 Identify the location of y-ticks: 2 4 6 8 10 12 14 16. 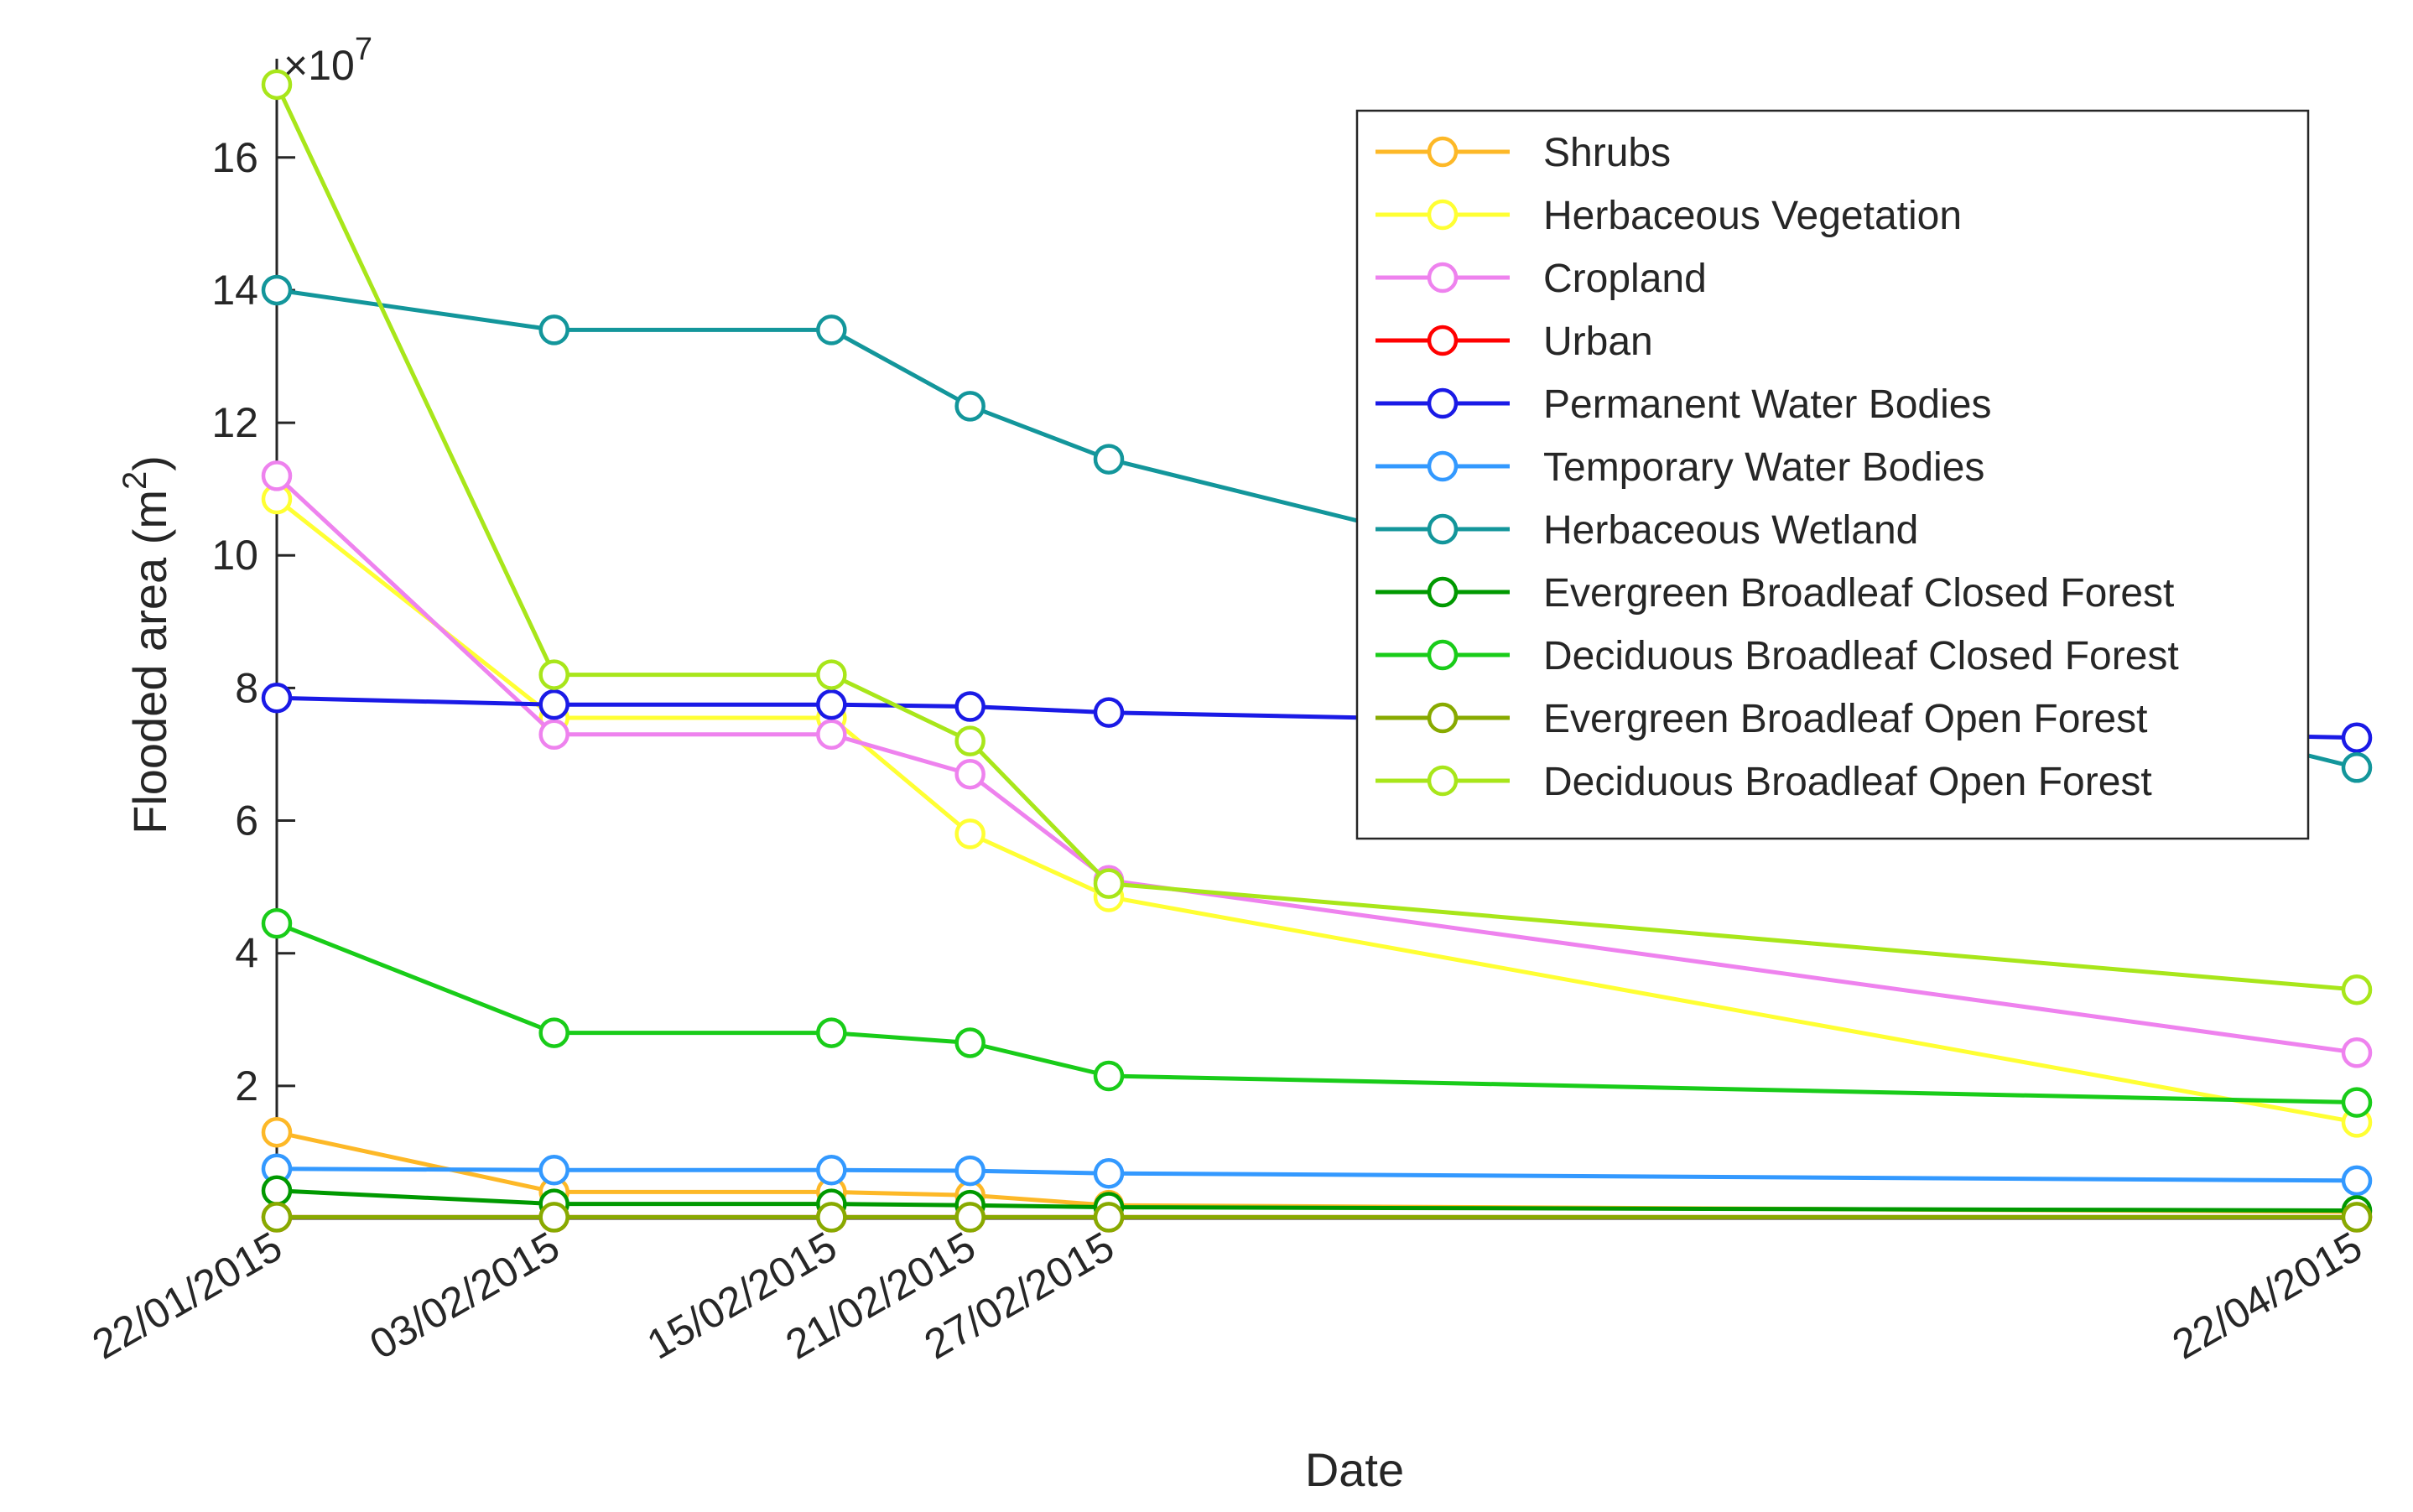
(253, 622).